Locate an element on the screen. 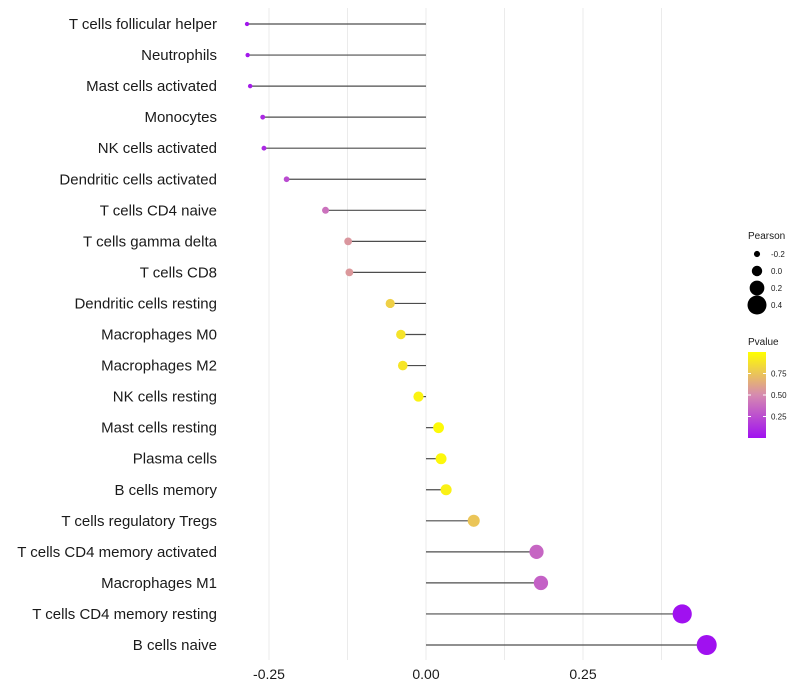 The width and height of the screenshot is (800, 700). category-label: Dendritic cells resting is located at coordinates (145, 303).